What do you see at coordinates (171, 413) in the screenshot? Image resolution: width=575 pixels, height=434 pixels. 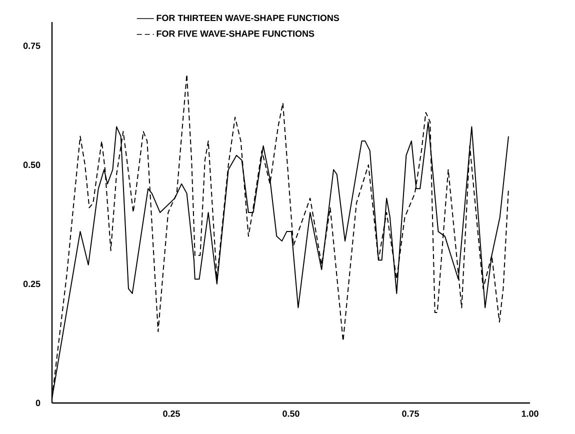 I see `x-tick-label: 0.25` at bounding box center [171, 413].